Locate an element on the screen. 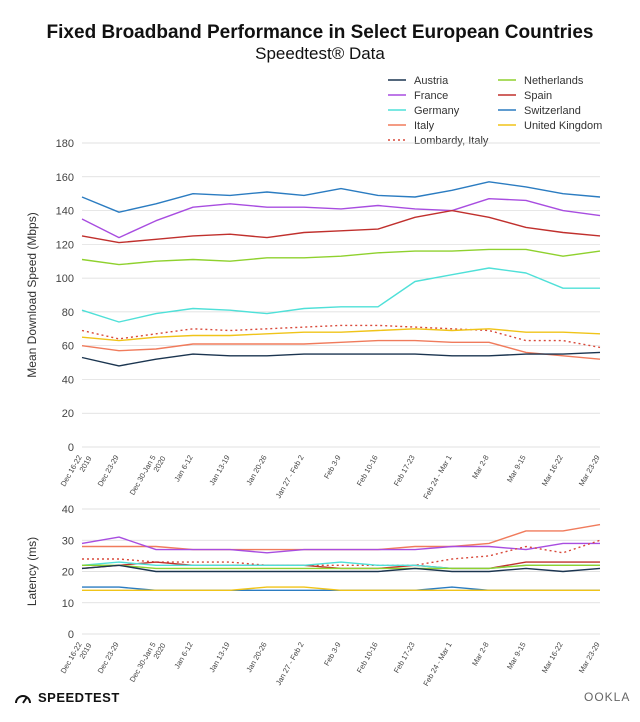 The image size is (640, 722). legend-label: Switzerland is located at coordinates (552, 111).